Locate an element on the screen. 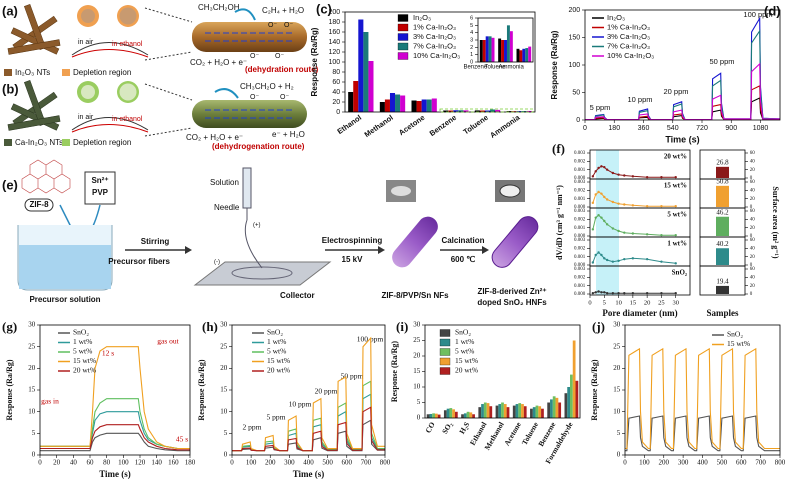  annotation: e⁻ + H₂O is located at coordinates (288, 134).